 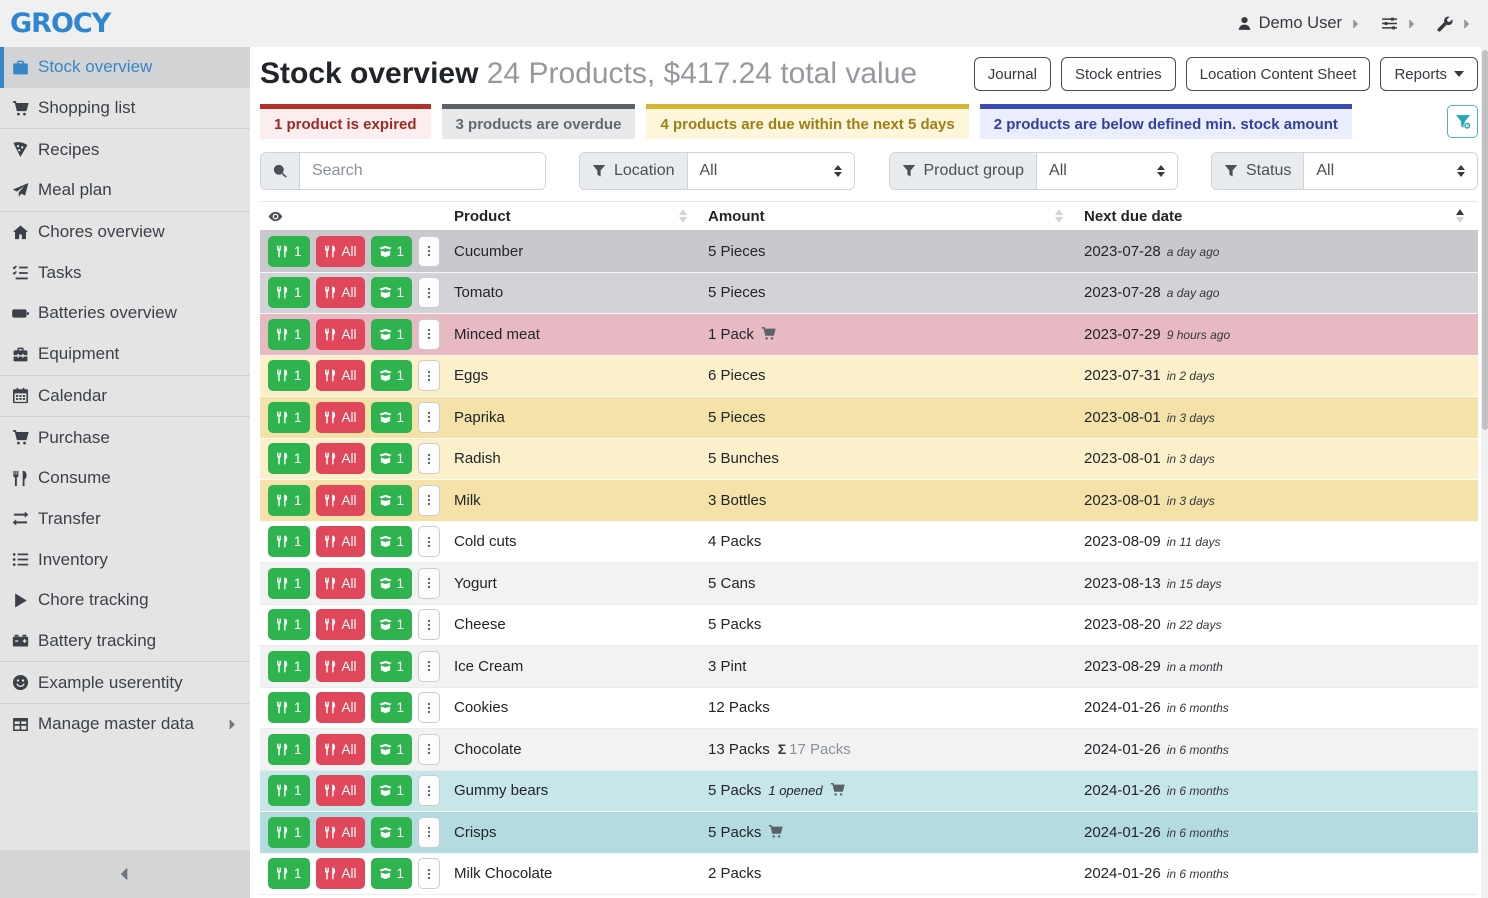 I want to click on location-content-sheet-button: Location Content Sheet, so click(x=1278, y=74).